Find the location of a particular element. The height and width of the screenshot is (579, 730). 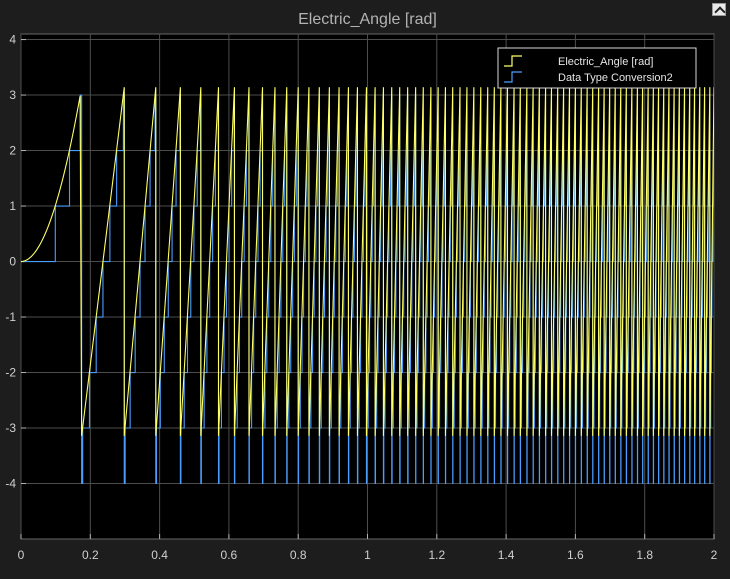

legend-box is located at coordinates (597, 68).